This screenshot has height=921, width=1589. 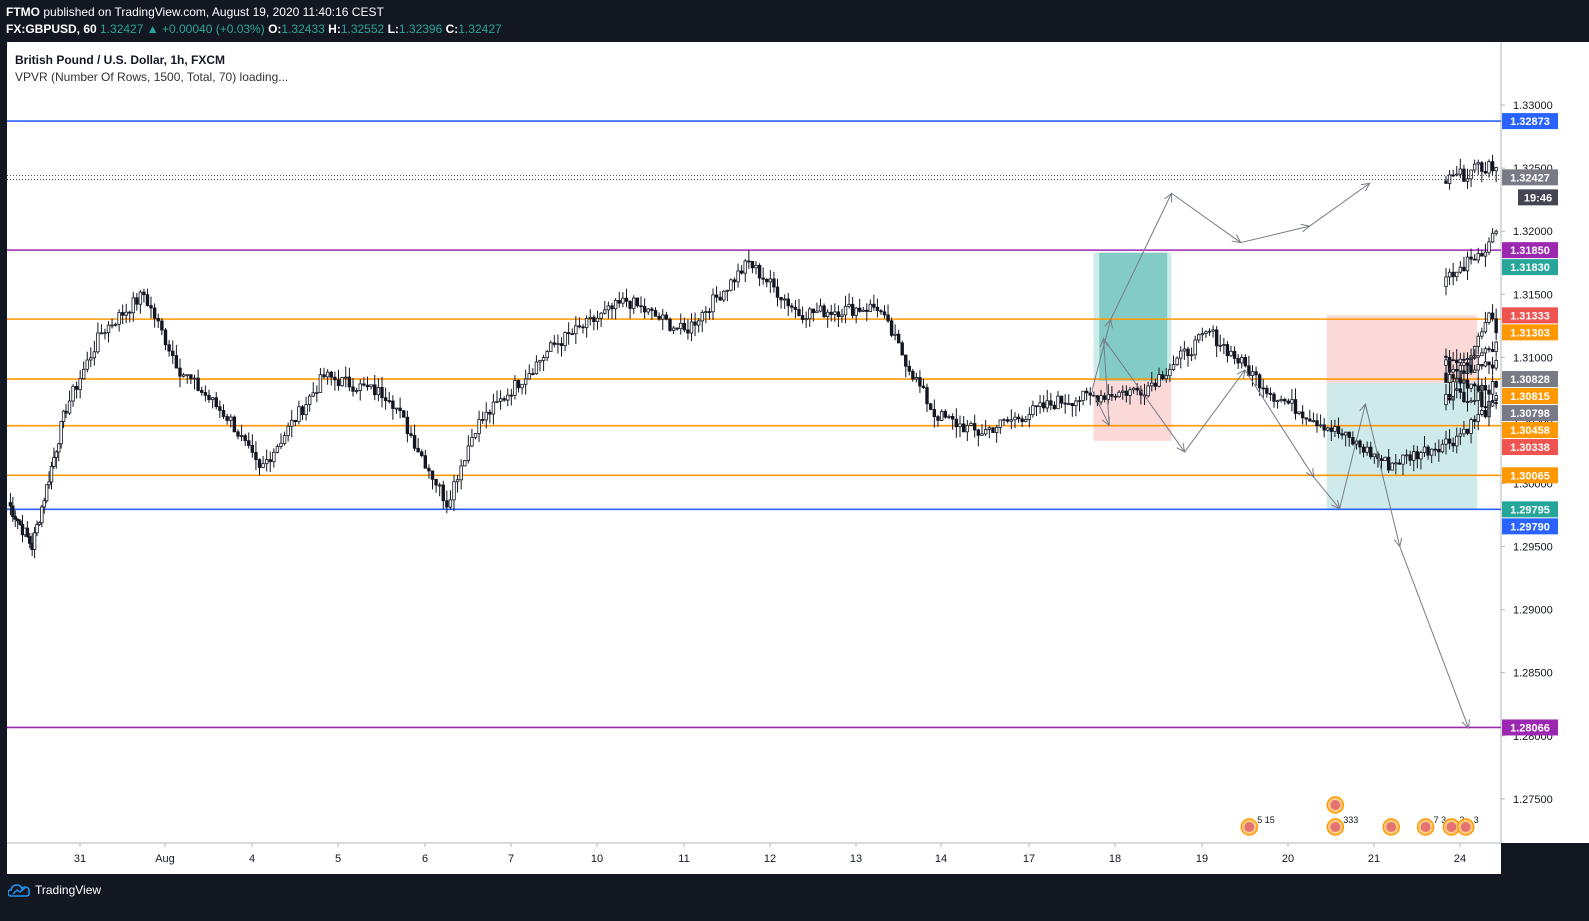 What do you see at coordinates (1402, 349) in the screenshot?
I see `zone-short-stop` at bounding box center [1402, 349].